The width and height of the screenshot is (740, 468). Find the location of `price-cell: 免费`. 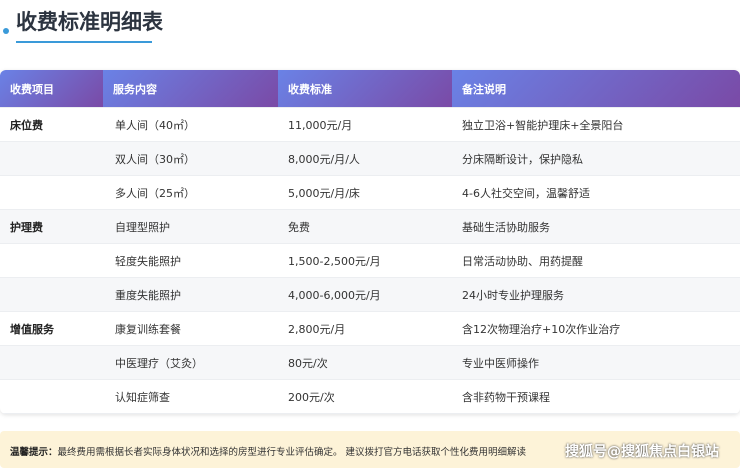

price-cell: 免费 is located at coordinates (299, 227).